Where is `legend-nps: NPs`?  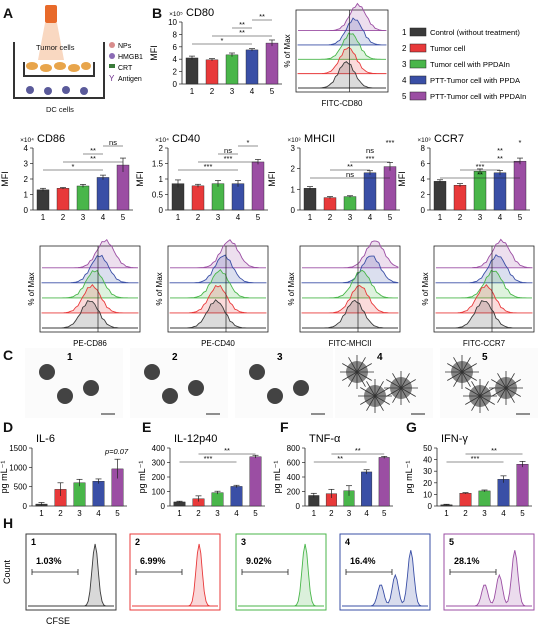
legend-nps: NPs is located at coordinates (125, 46).